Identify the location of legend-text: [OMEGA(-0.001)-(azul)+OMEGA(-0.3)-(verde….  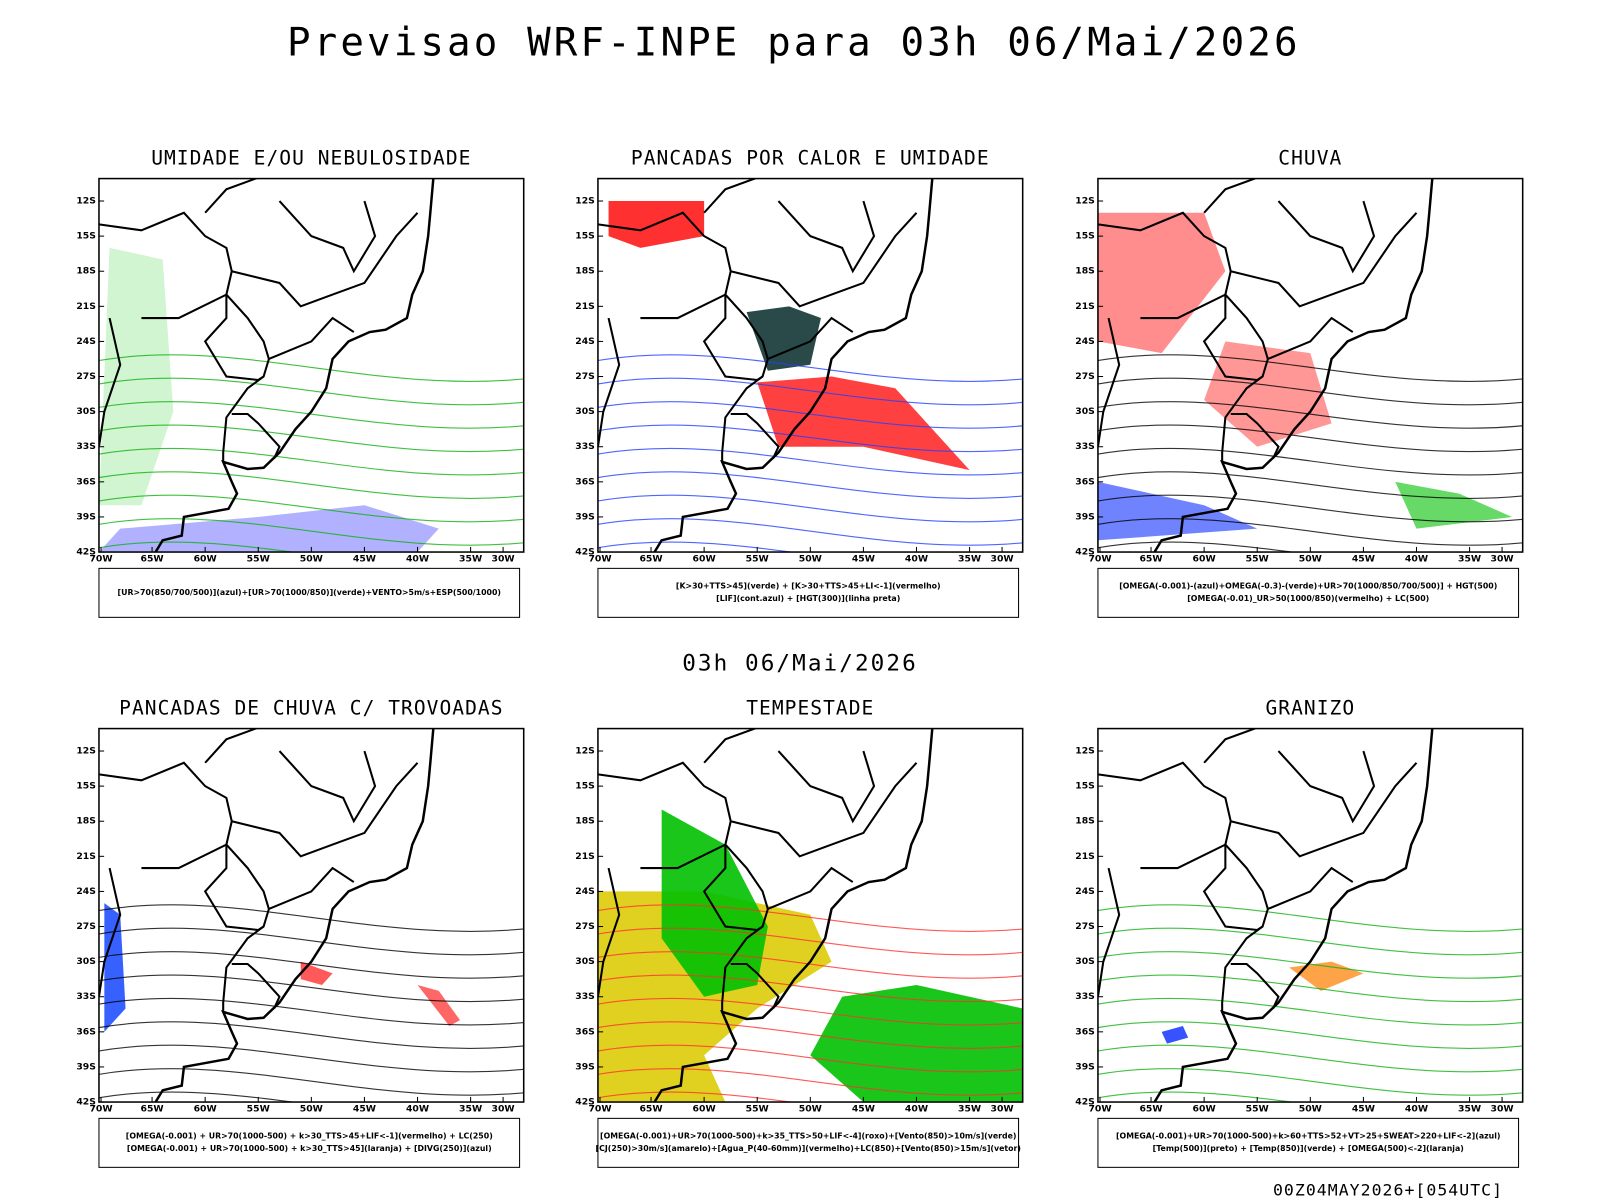
(1308, 586).